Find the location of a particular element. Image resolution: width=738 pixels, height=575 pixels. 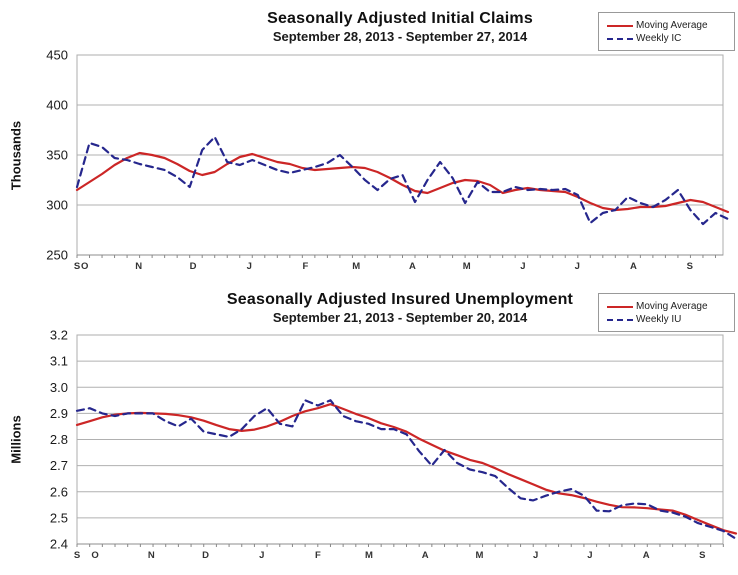

y-axis-unit-thousands: Thousands is located at coordinates (16, 155).